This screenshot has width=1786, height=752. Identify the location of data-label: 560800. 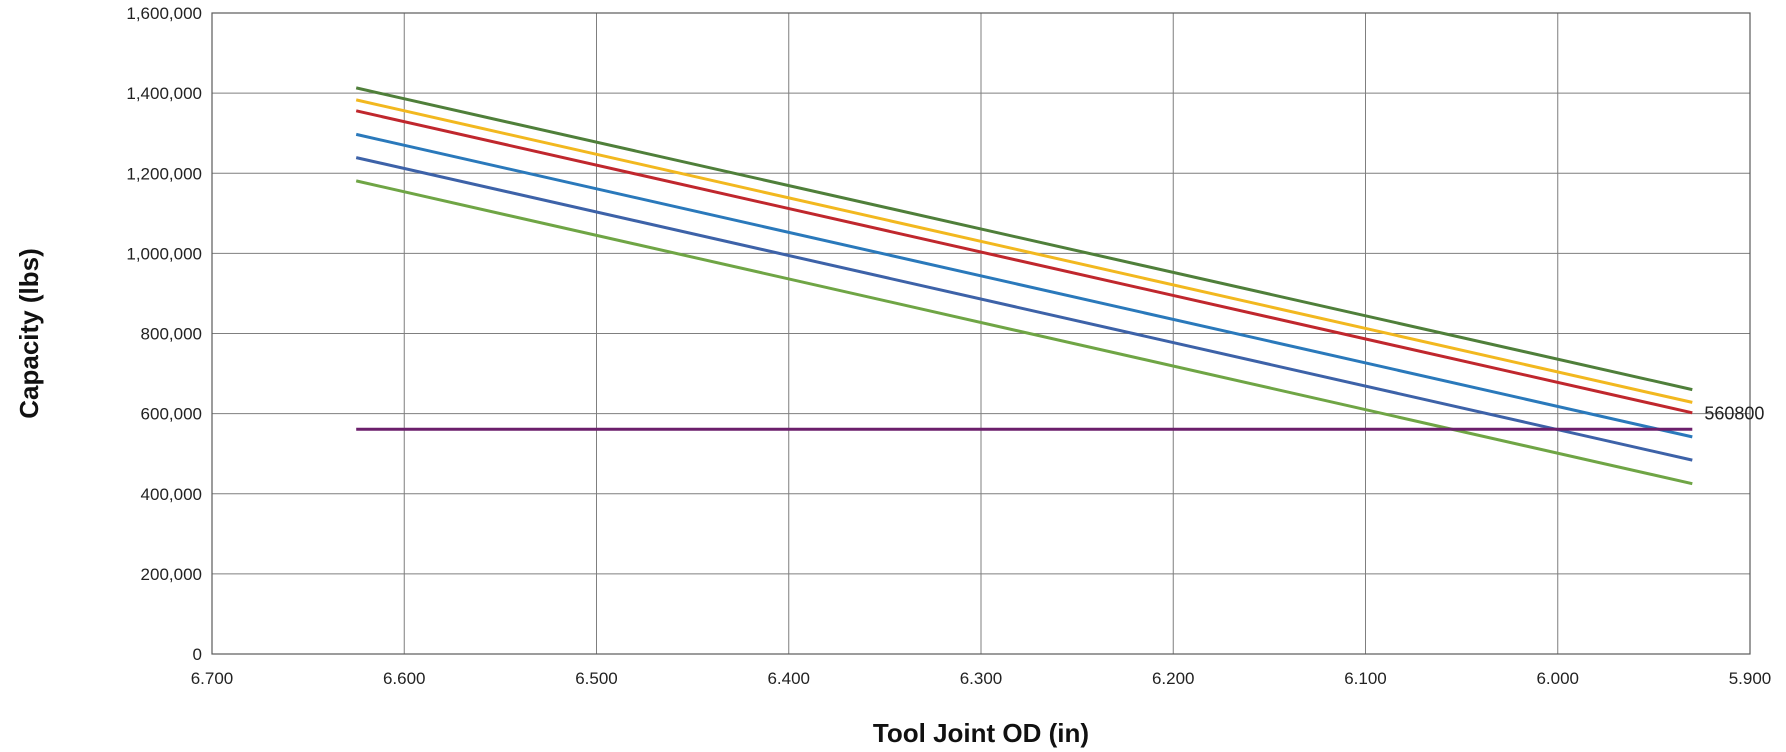
(1734, 413).